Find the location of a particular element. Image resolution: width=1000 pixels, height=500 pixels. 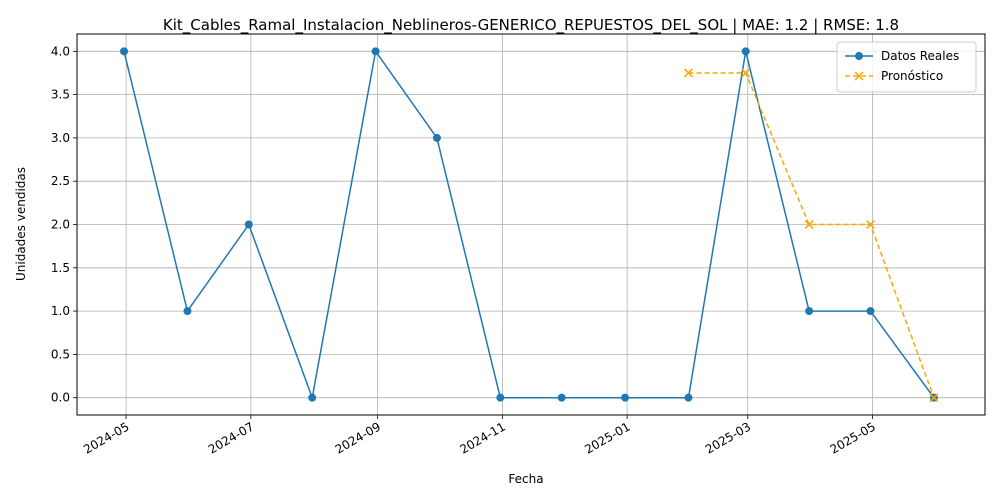

y-tick-label: 2.0 is located at coordinates (60, 225).